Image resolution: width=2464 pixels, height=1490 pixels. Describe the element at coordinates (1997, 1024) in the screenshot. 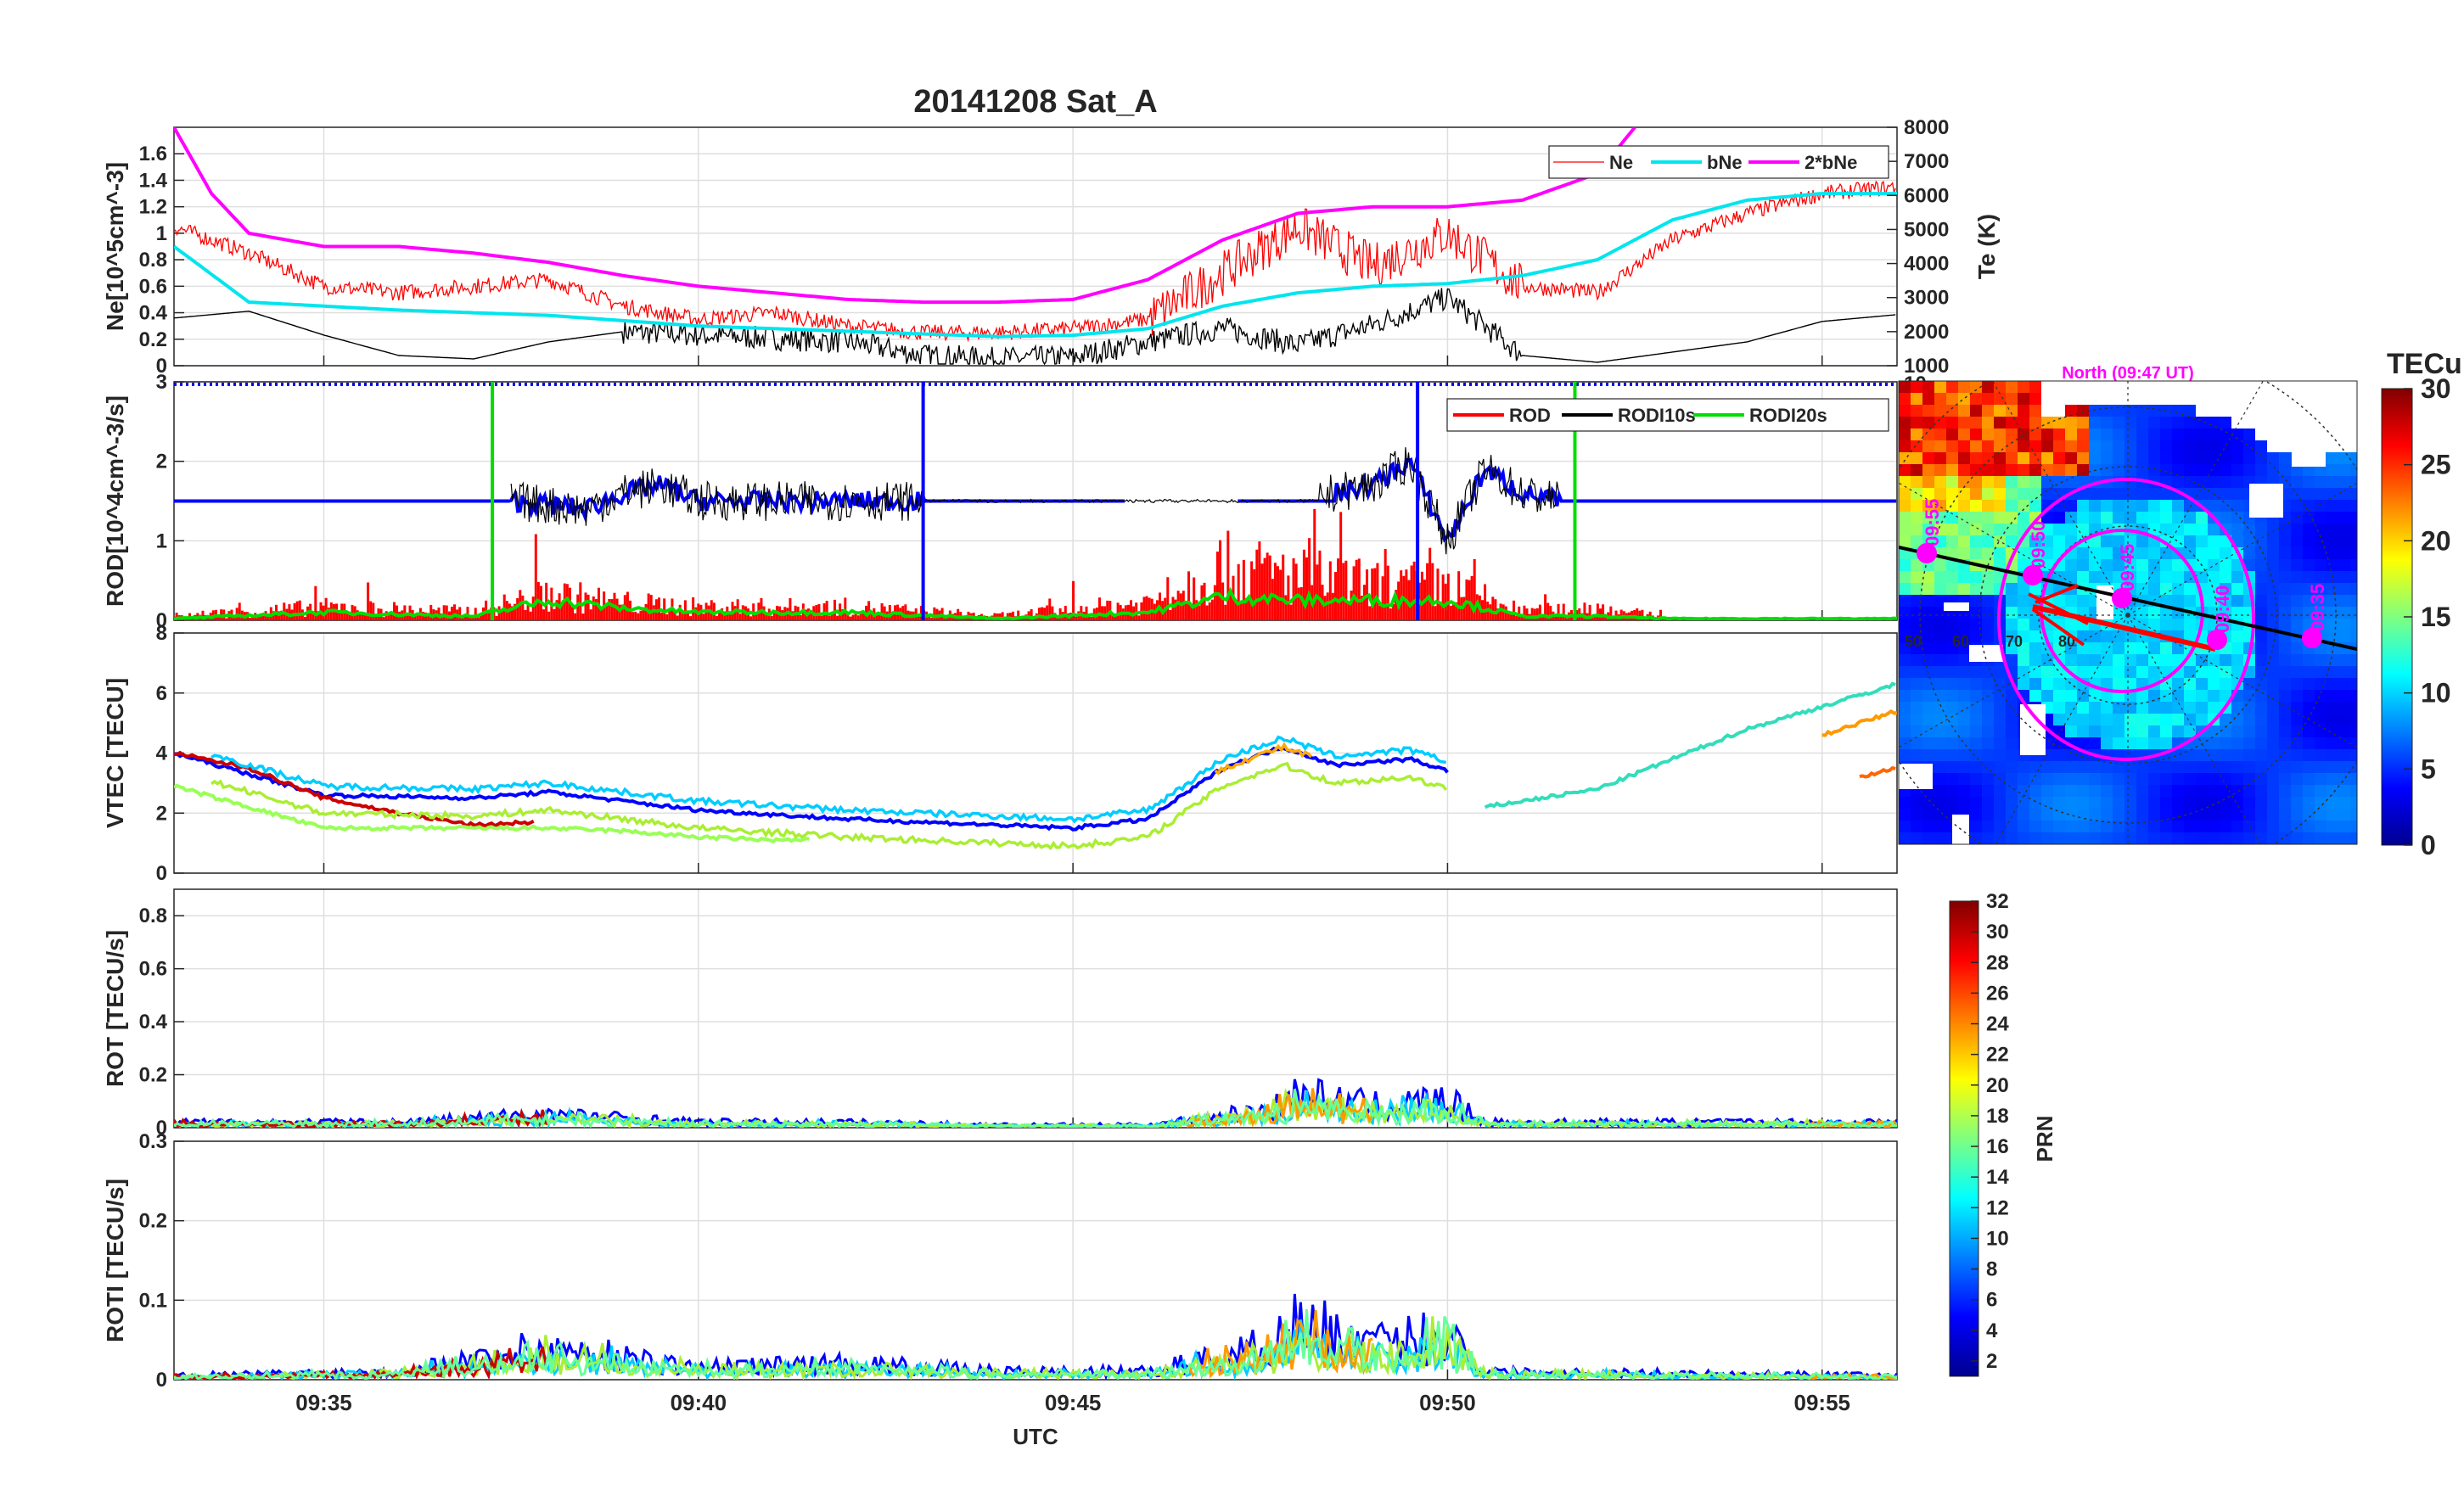

I see `prn-tick-label: 24` at that location.